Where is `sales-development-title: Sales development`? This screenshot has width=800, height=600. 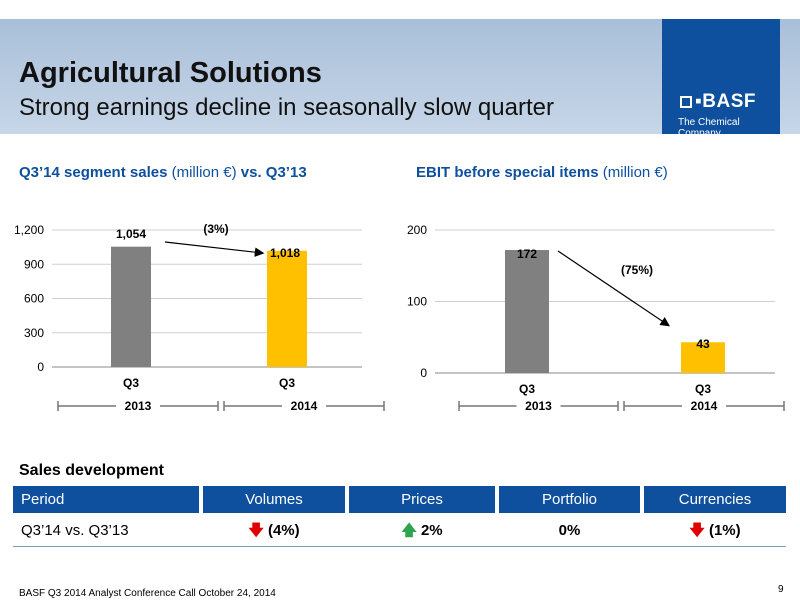
sales-development-title: Sales development is located at coordinates (91, 470).